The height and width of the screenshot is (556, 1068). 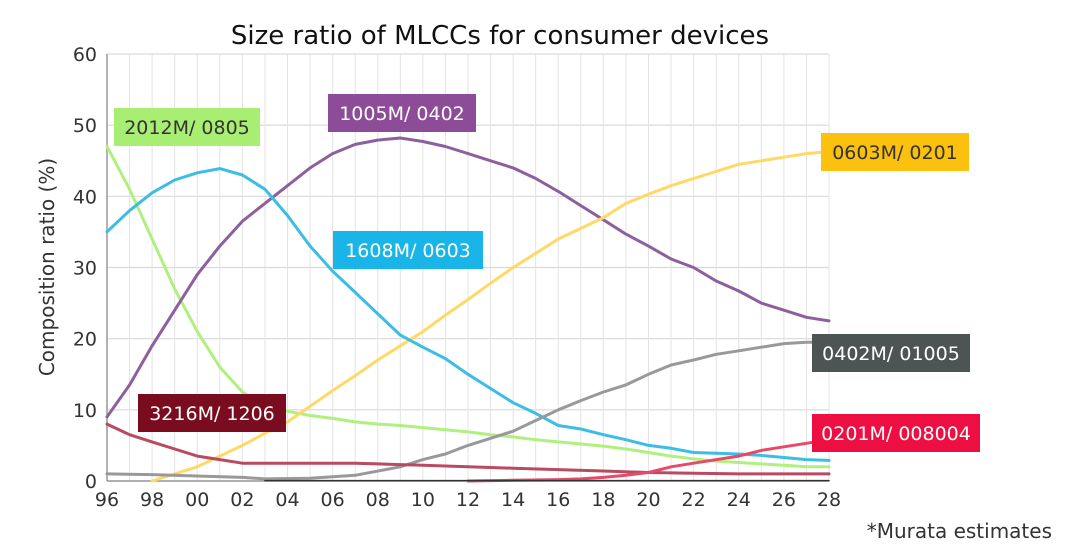 I want to click on chart-title: Size ratio of MLCCs for consumer devices, so click(x=500, y=36).